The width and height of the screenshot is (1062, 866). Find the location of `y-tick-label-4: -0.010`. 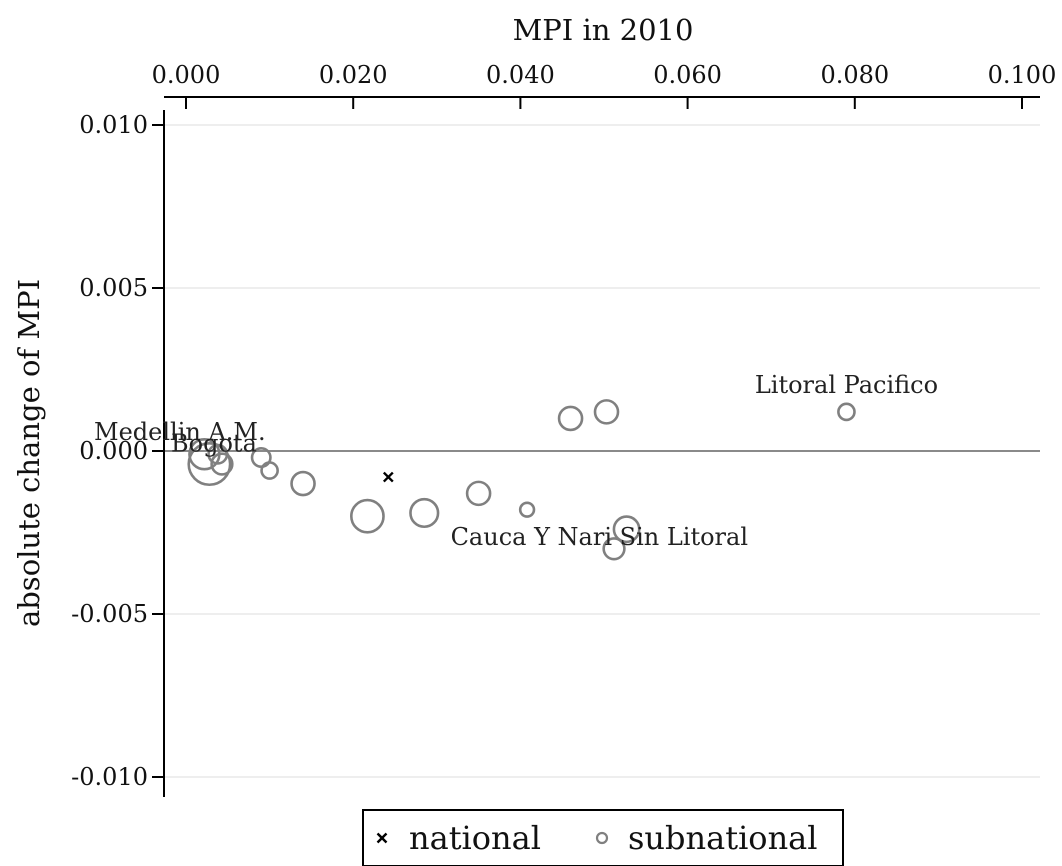

y-tick-label-4: -0.010 is located at coordinates (109, 777).